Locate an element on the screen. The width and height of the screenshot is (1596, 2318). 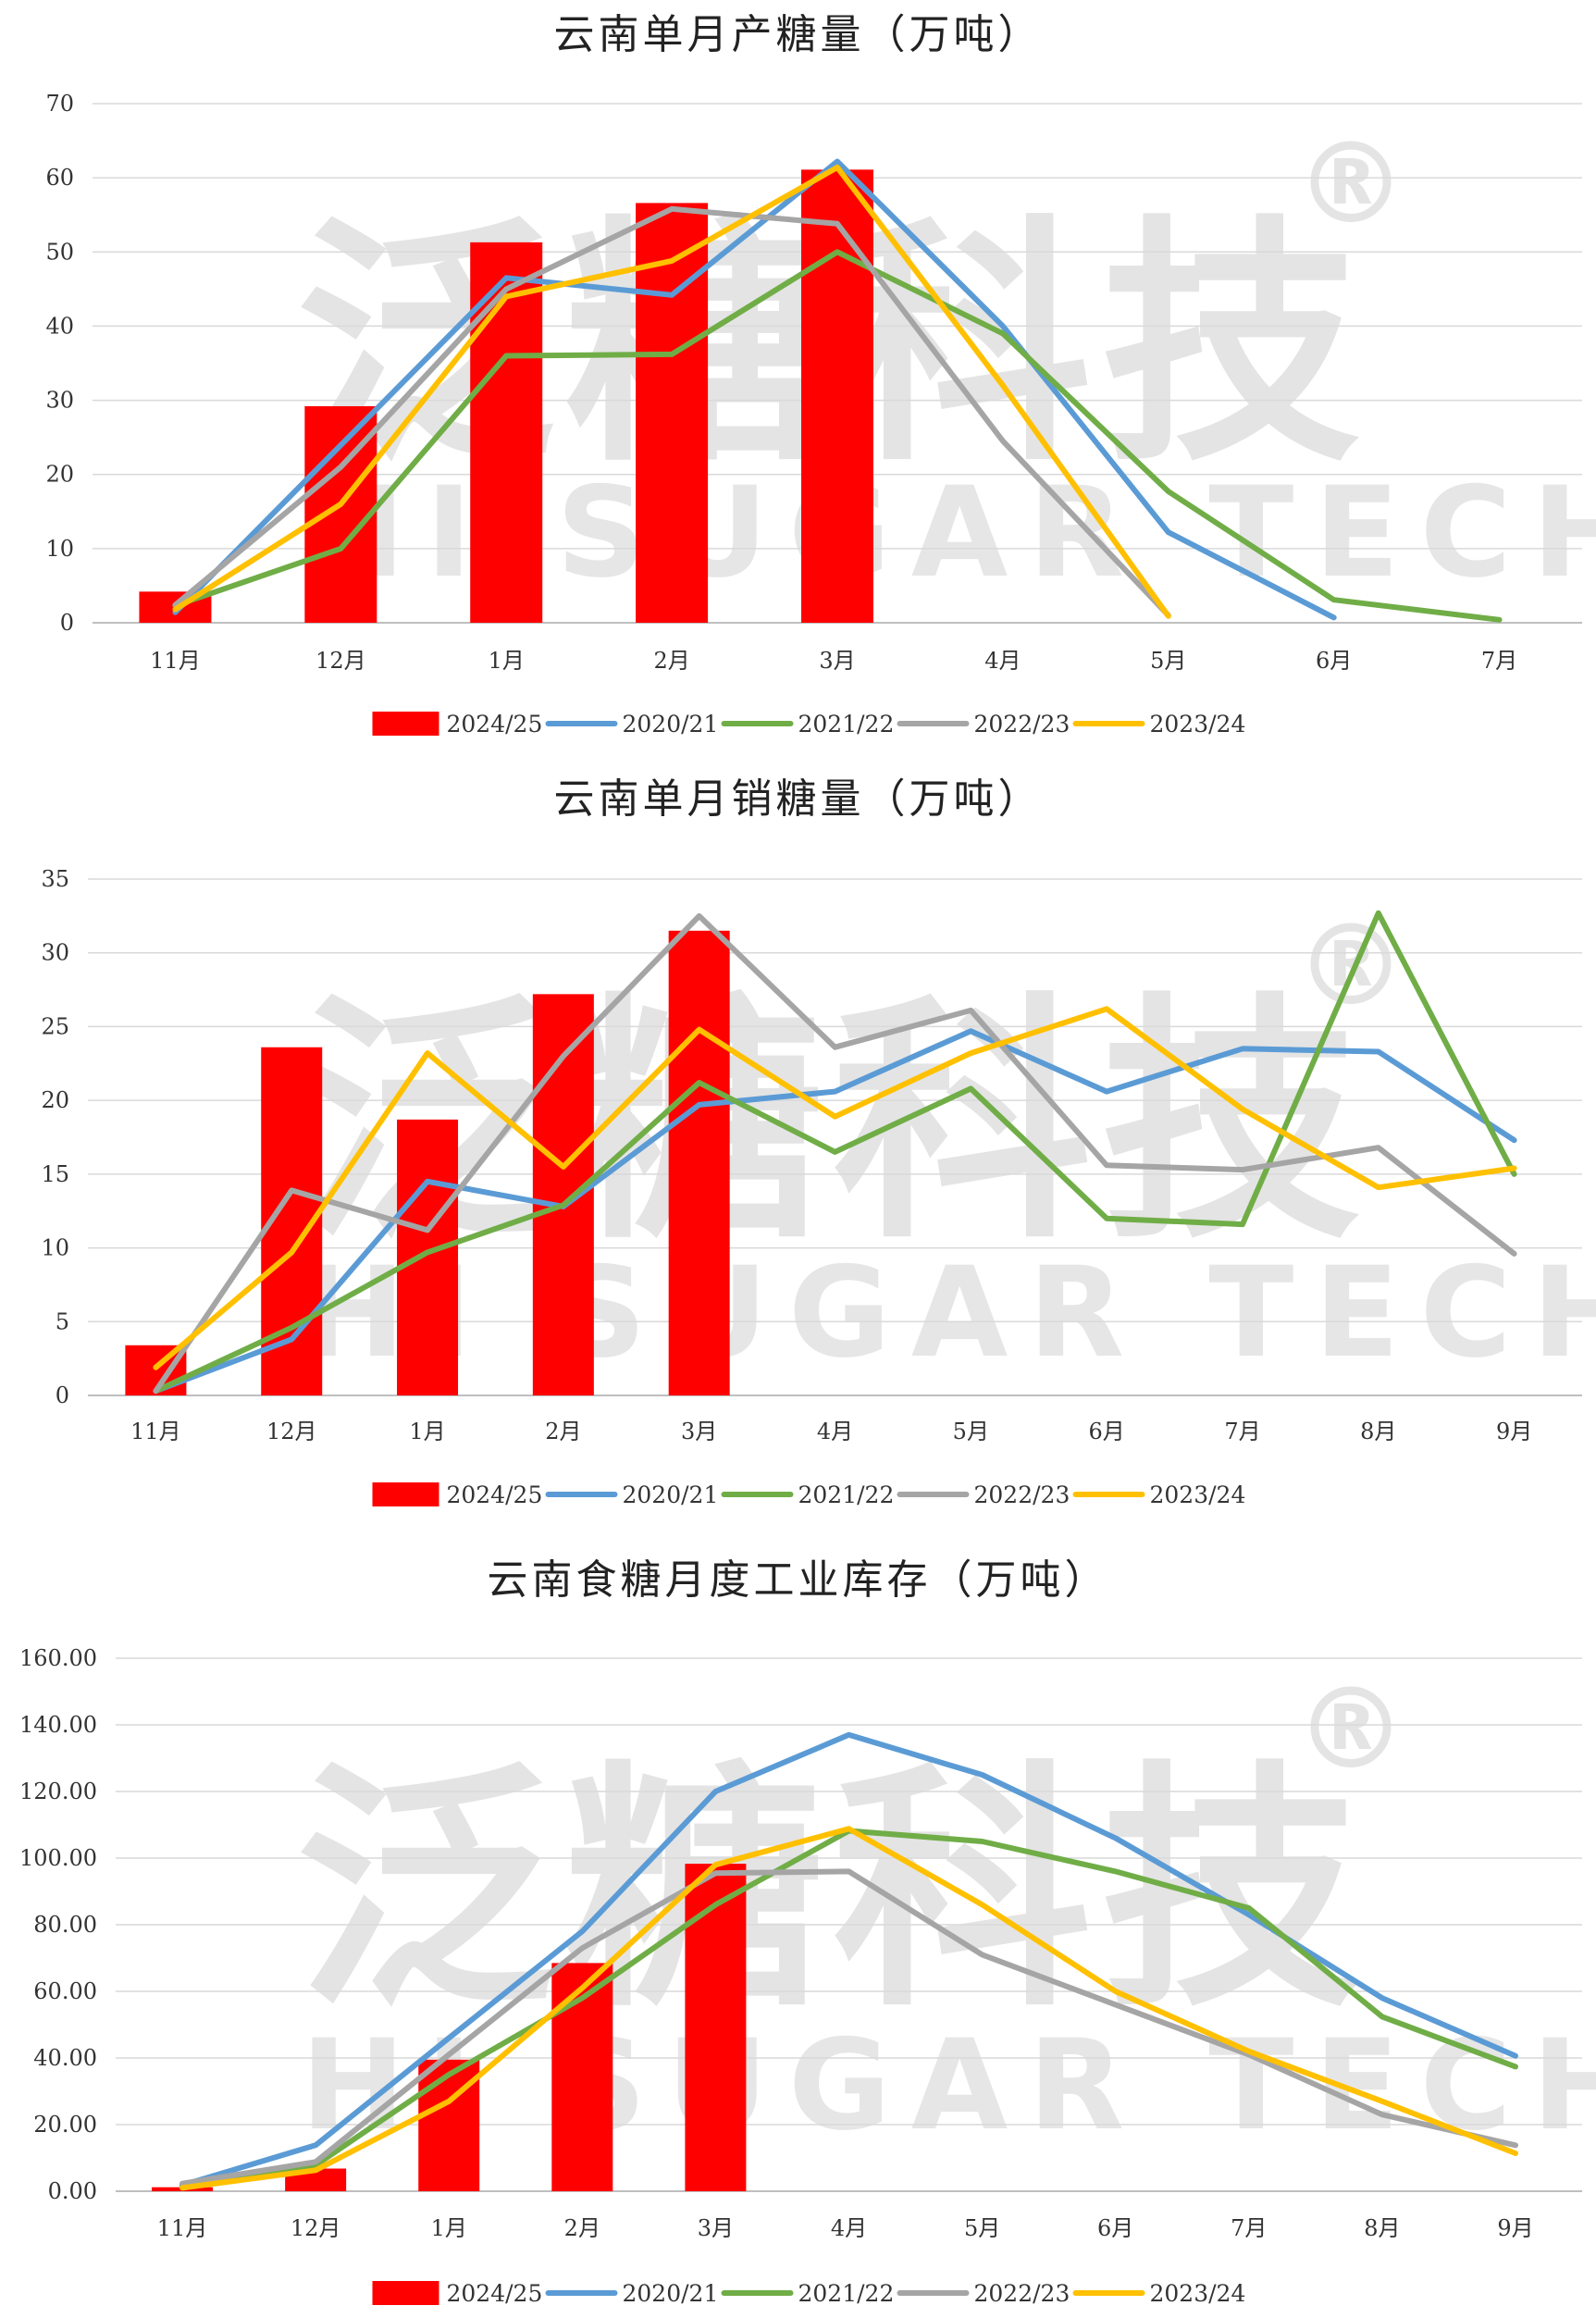
y-tick-label: 60 is located at coordinates (60, 178).